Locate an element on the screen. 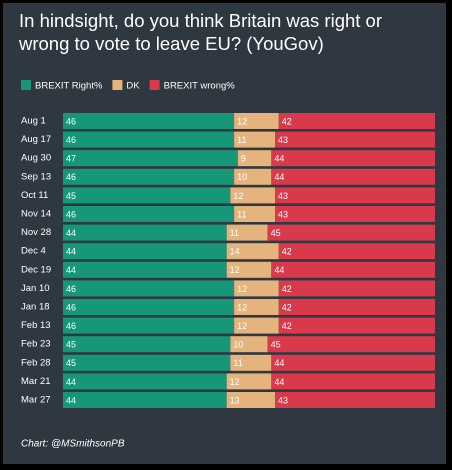  value-label: 13 is located at coordinates (235, 400).